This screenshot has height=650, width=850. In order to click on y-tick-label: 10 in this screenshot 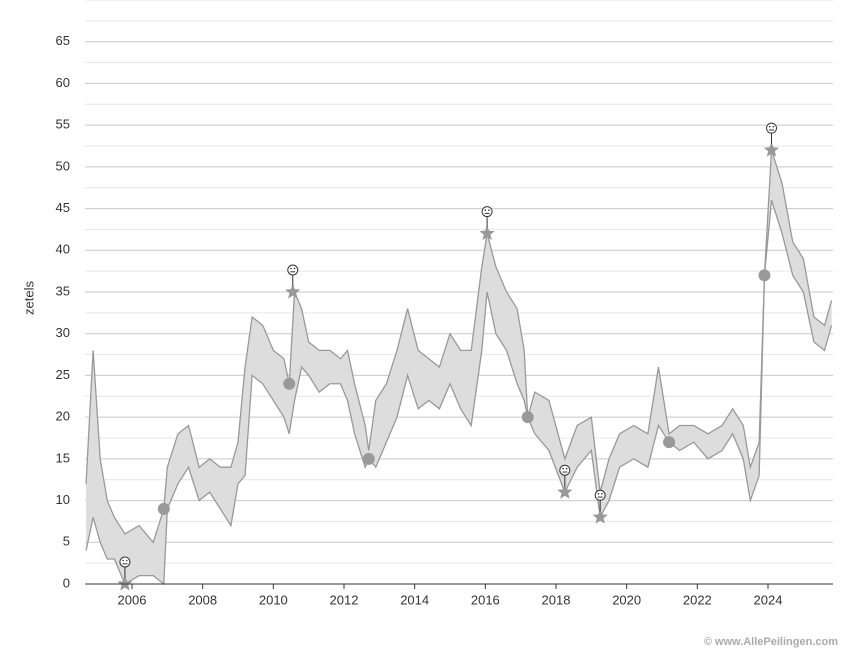, I will do `click(63, 499)`.